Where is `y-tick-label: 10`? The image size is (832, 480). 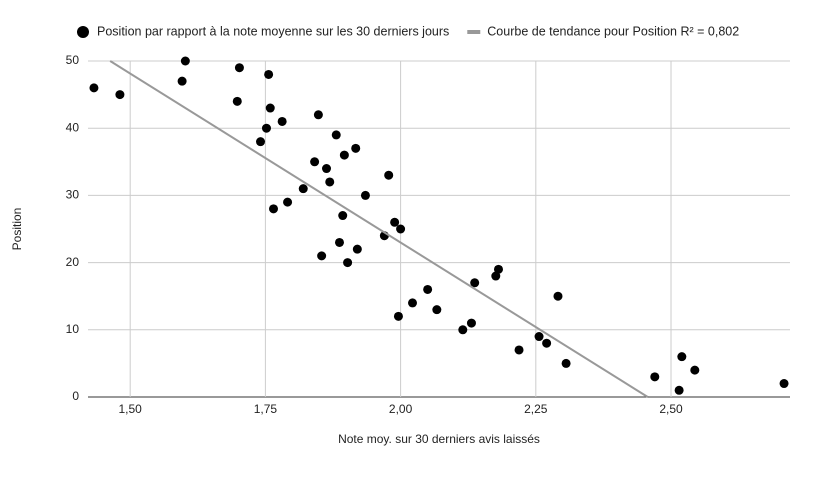 y-tick-label: 10 is located at coordinates (73, 329).